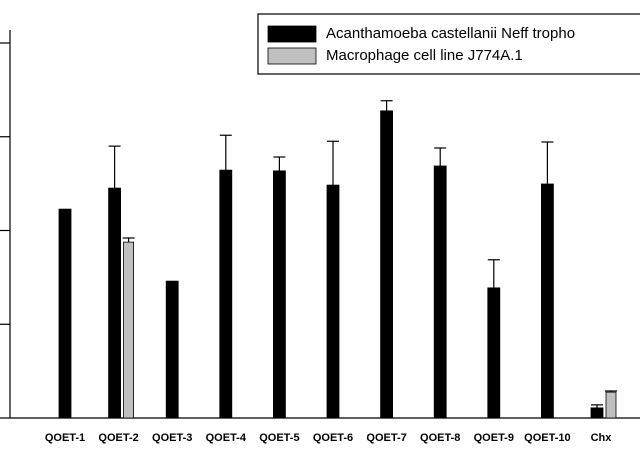  I want to click on x-tick-label: QOET-4, so click(226, 438).